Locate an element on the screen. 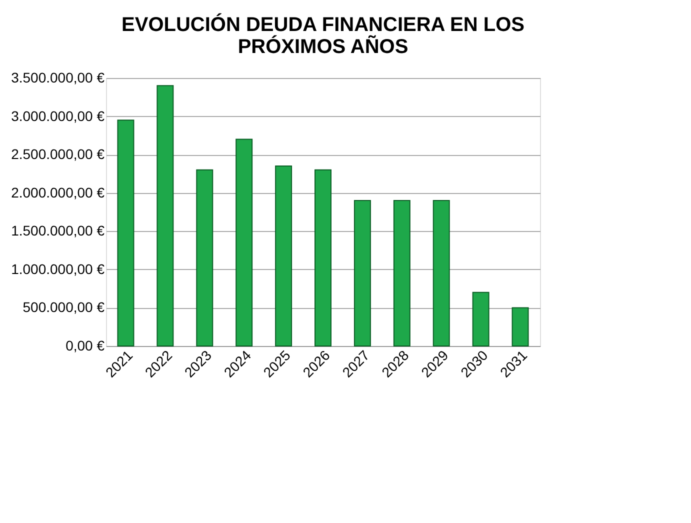  y-tick-label: 1.000.000,00 € is located at coordinates (58, 268).